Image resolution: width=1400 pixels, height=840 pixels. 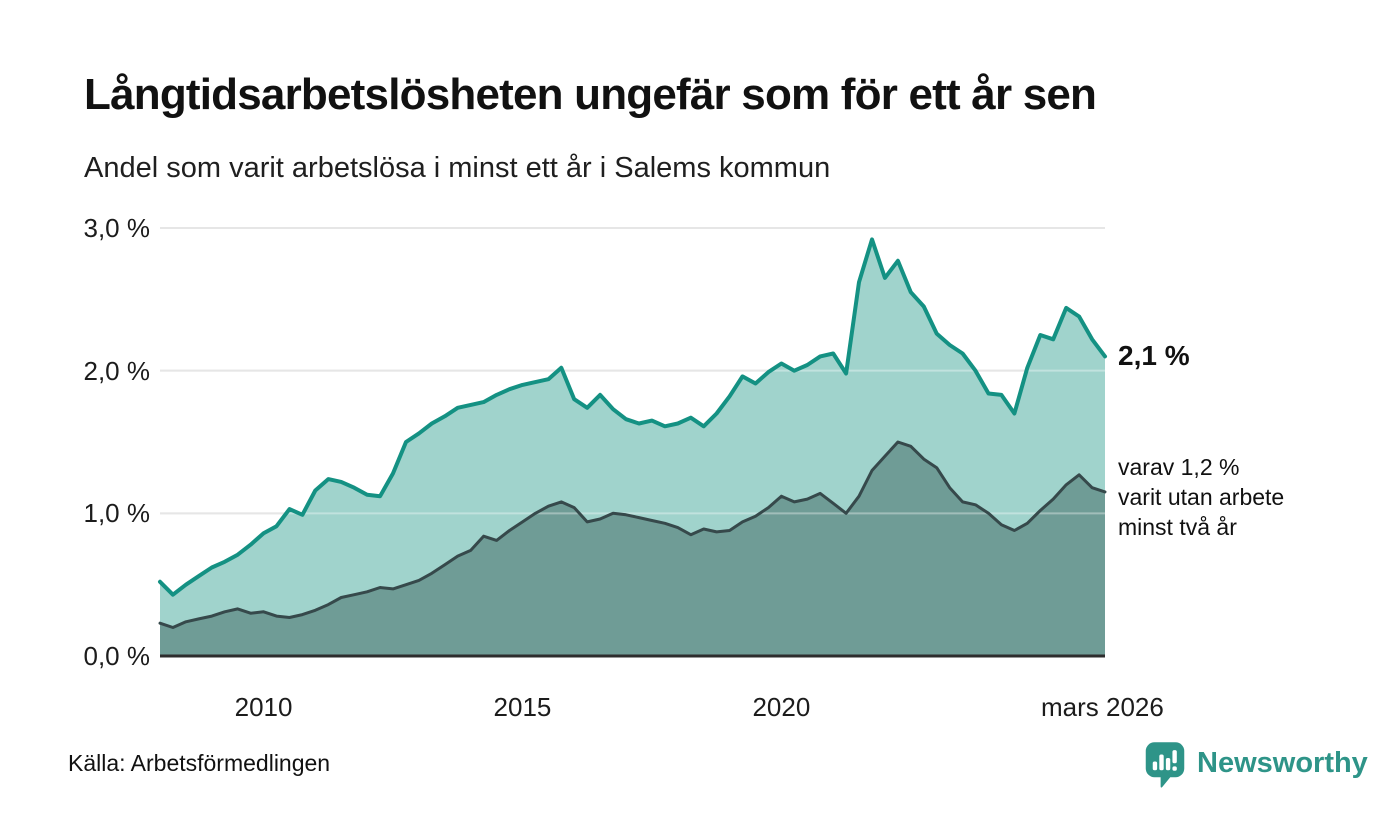 I want to click on source-caption: Källa: Arbetsförmedlingen, so click(x=199, y=763).